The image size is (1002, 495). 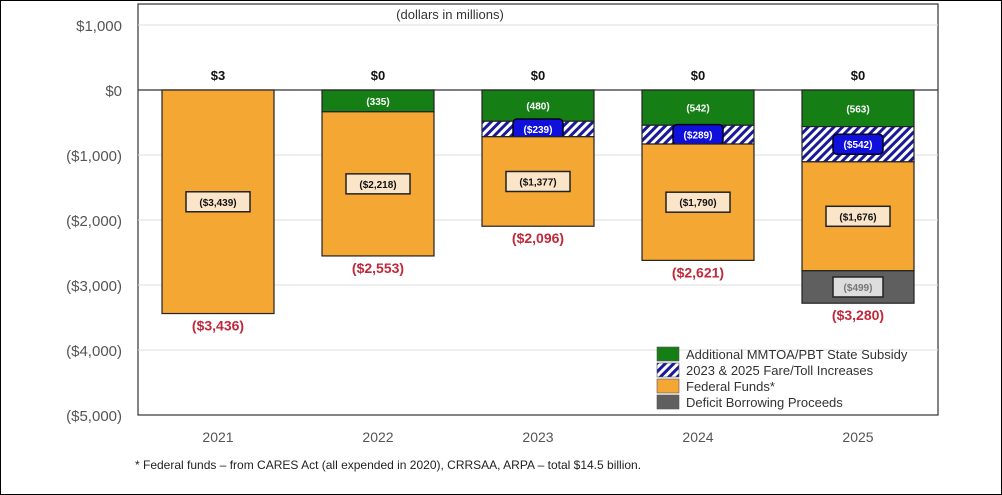 I want to click on x-tick-label: 2021, so click(x=217, y=437).